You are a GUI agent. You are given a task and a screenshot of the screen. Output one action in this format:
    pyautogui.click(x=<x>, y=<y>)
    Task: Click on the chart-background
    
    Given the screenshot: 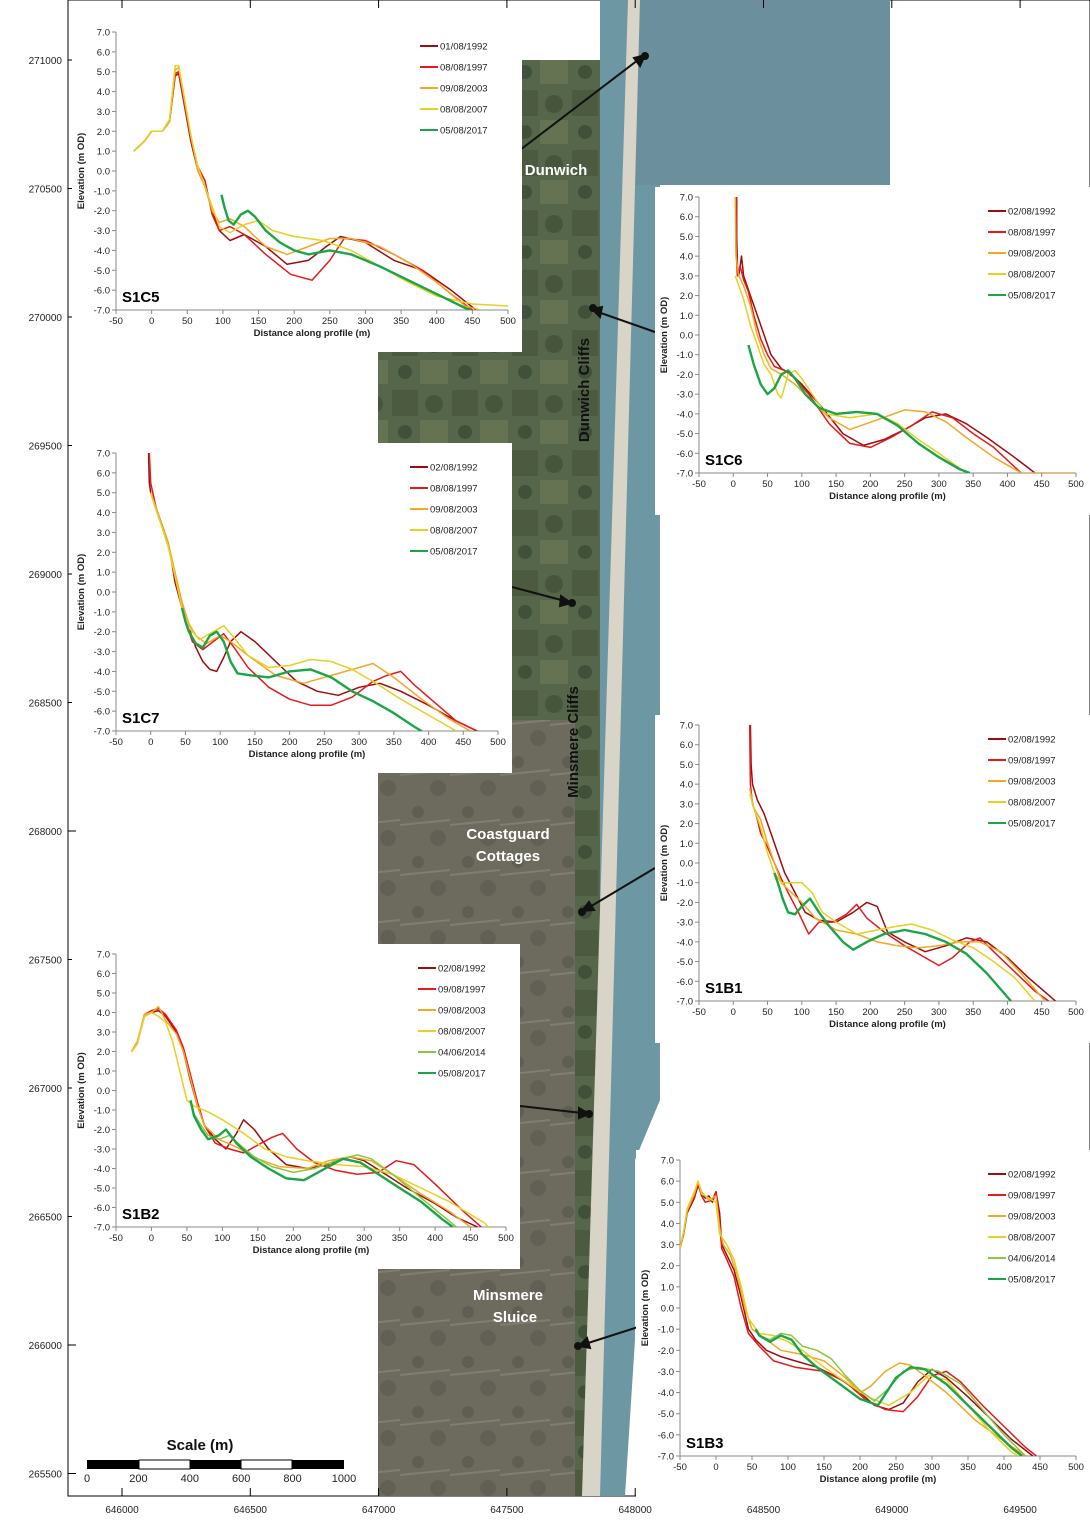 What is the action you would take?
    pyautogui.click(x=863, y=1324)
    